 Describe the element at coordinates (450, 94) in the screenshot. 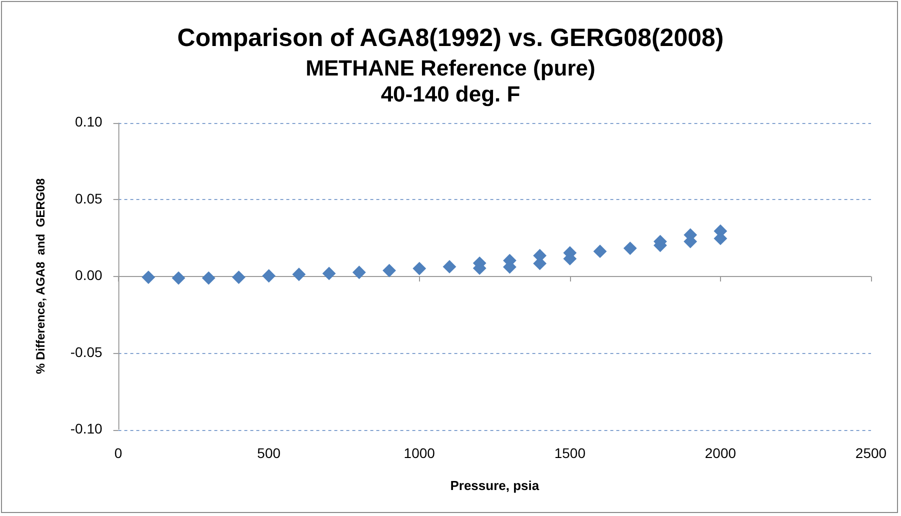

I see `text: 40-140 deg. F` at that location.